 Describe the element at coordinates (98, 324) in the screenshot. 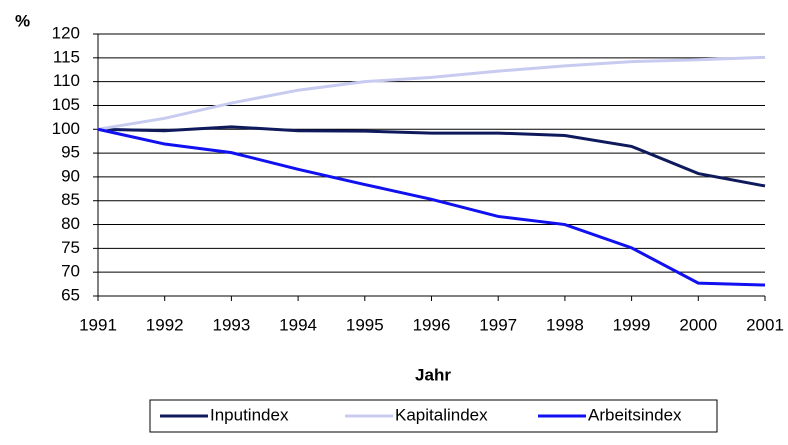

I see `x-tick-label: 1991` at that location.